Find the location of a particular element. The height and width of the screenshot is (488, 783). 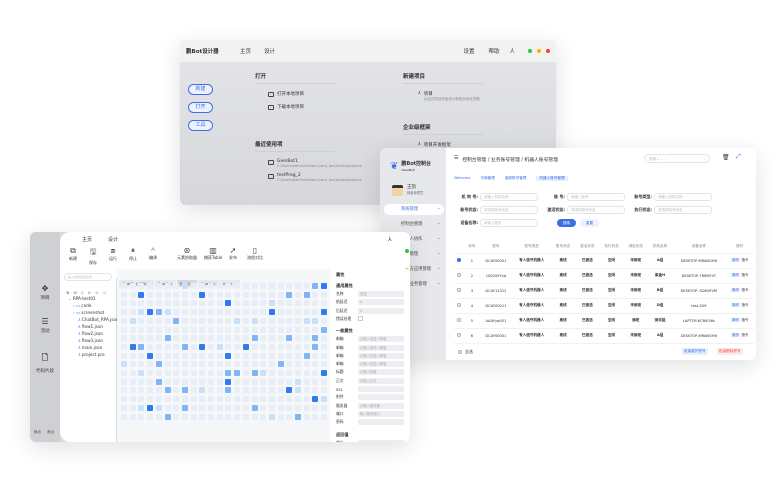

window-maximize-button is located at coordinates (407, 251).